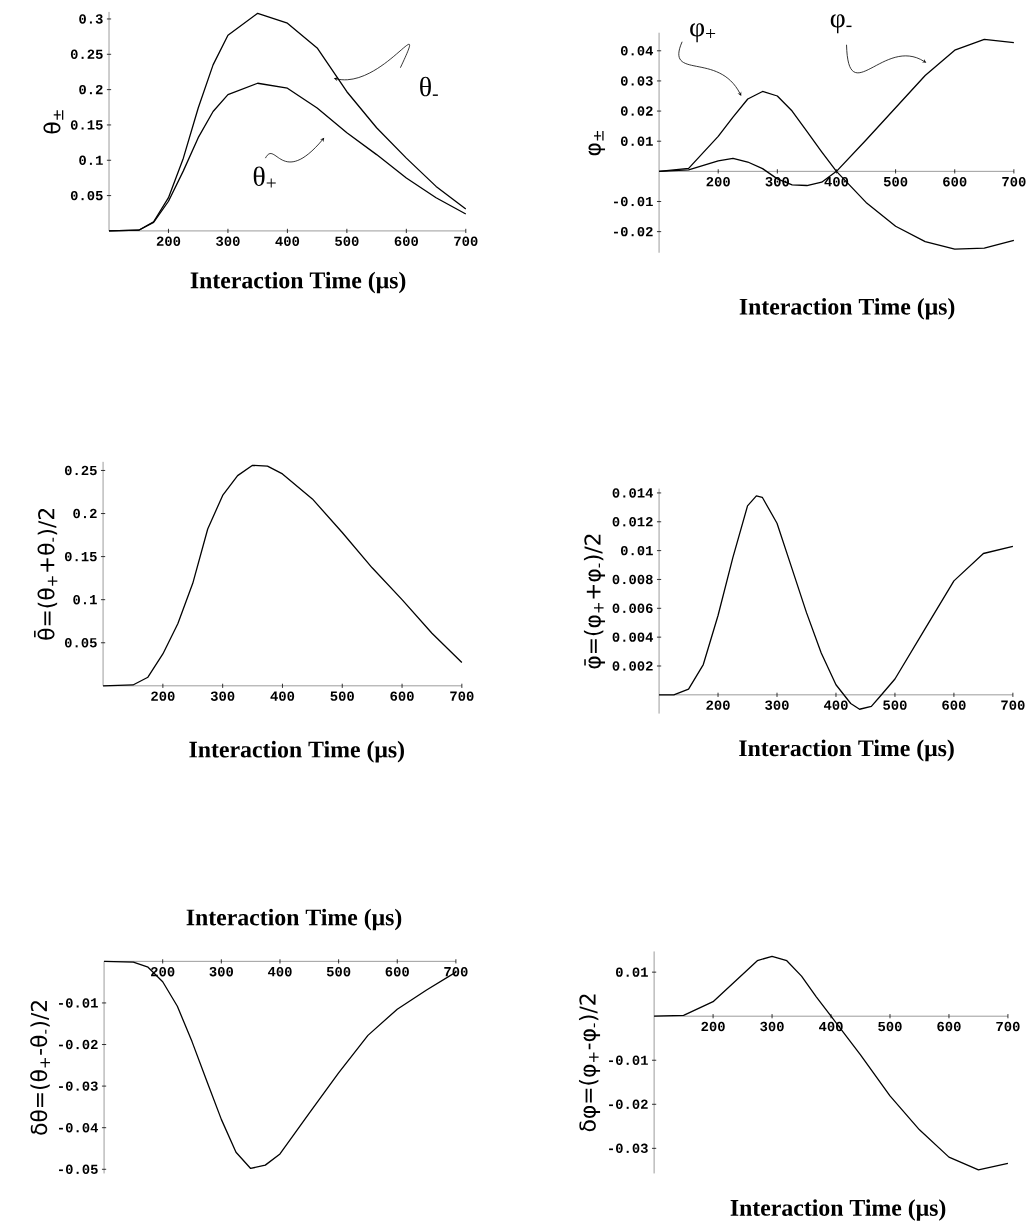 Image resolution: width=1030 pixels, height=1224 pixels. What do you see at coordinates (637, 81) in the screenshot?
I see `y-tick-label: 0.03` at bounding box center [637, 81].